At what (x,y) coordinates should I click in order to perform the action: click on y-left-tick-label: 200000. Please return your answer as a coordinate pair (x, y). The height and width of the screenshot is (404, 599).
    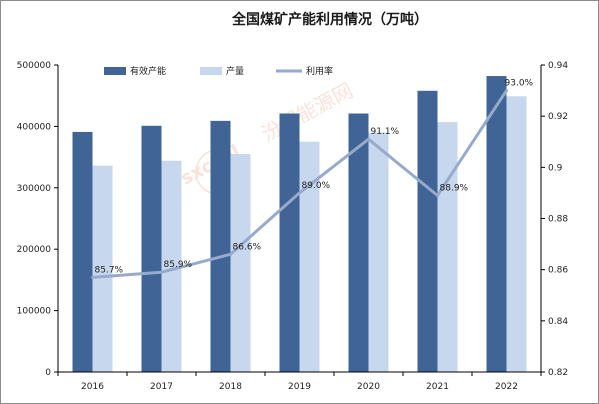
    Looking at the image, I should click on (34, 250).